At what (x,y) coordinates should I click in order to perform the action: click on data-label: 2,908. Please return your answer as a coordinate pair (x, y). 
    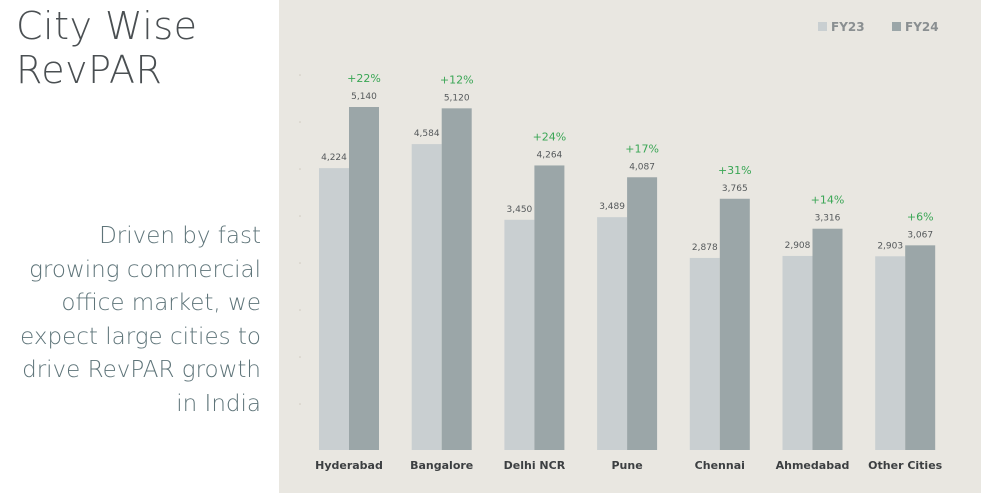
    Looking at the image, I should click on (798, 246).